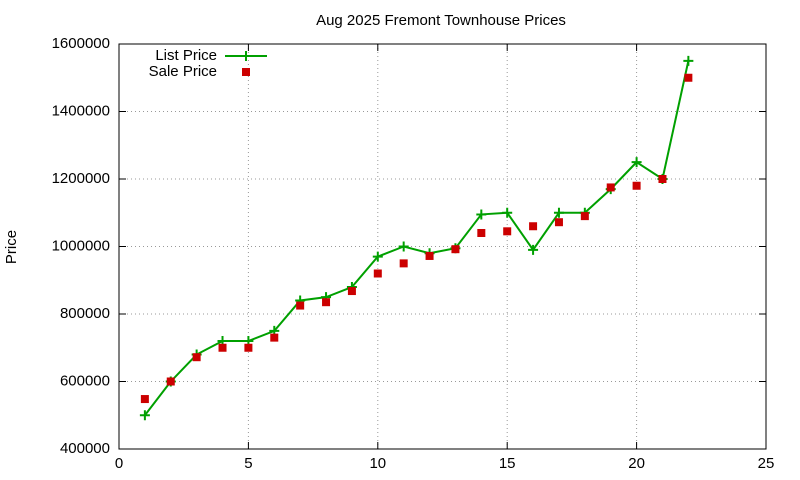  Describe the element at coordinates (81, 110) in the screenshot. I see `y-tick-label: 1400000` at that location.